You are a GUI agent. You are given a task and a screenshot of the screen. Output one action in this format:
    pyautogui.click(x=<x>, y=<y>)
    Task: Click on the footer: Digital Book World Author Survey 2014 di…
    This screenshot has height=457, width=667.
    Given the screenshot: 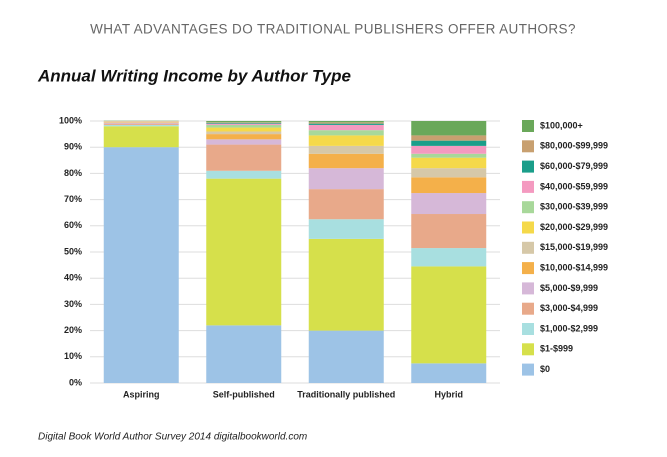 What is the action you would take?
    pyautogui.click(x=172, y=437)
    